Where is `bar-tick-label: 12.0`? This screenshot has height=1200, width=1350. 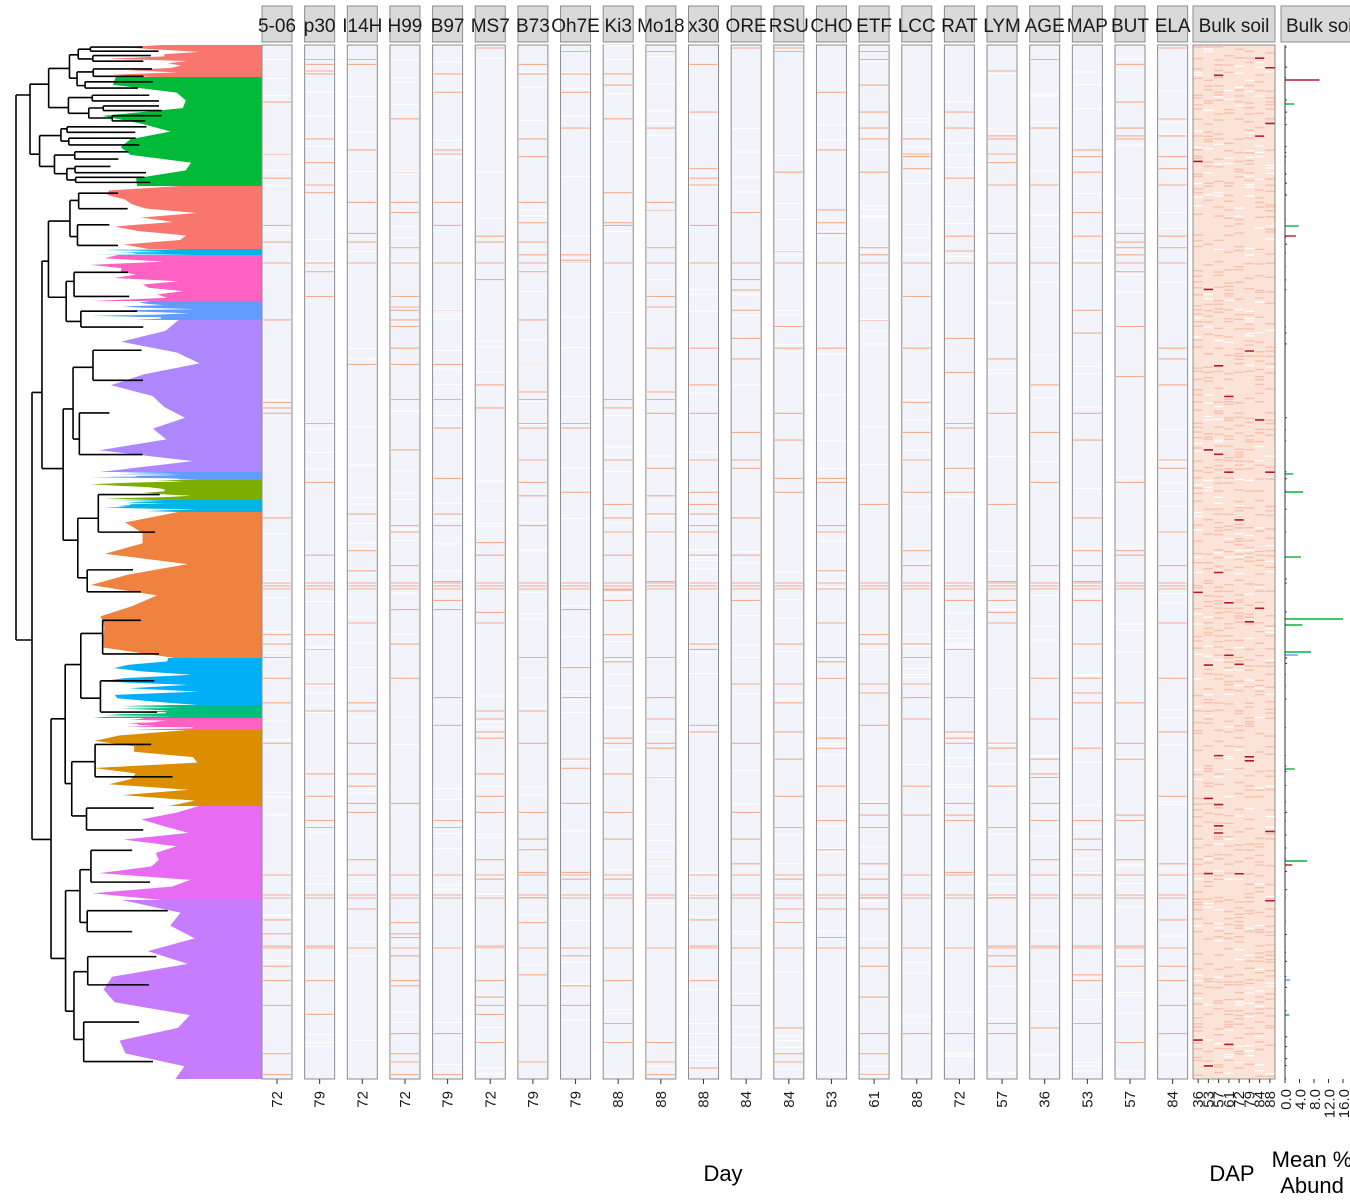 bar-tick-label: 12.0 is located at coordinates (1330, 1103).